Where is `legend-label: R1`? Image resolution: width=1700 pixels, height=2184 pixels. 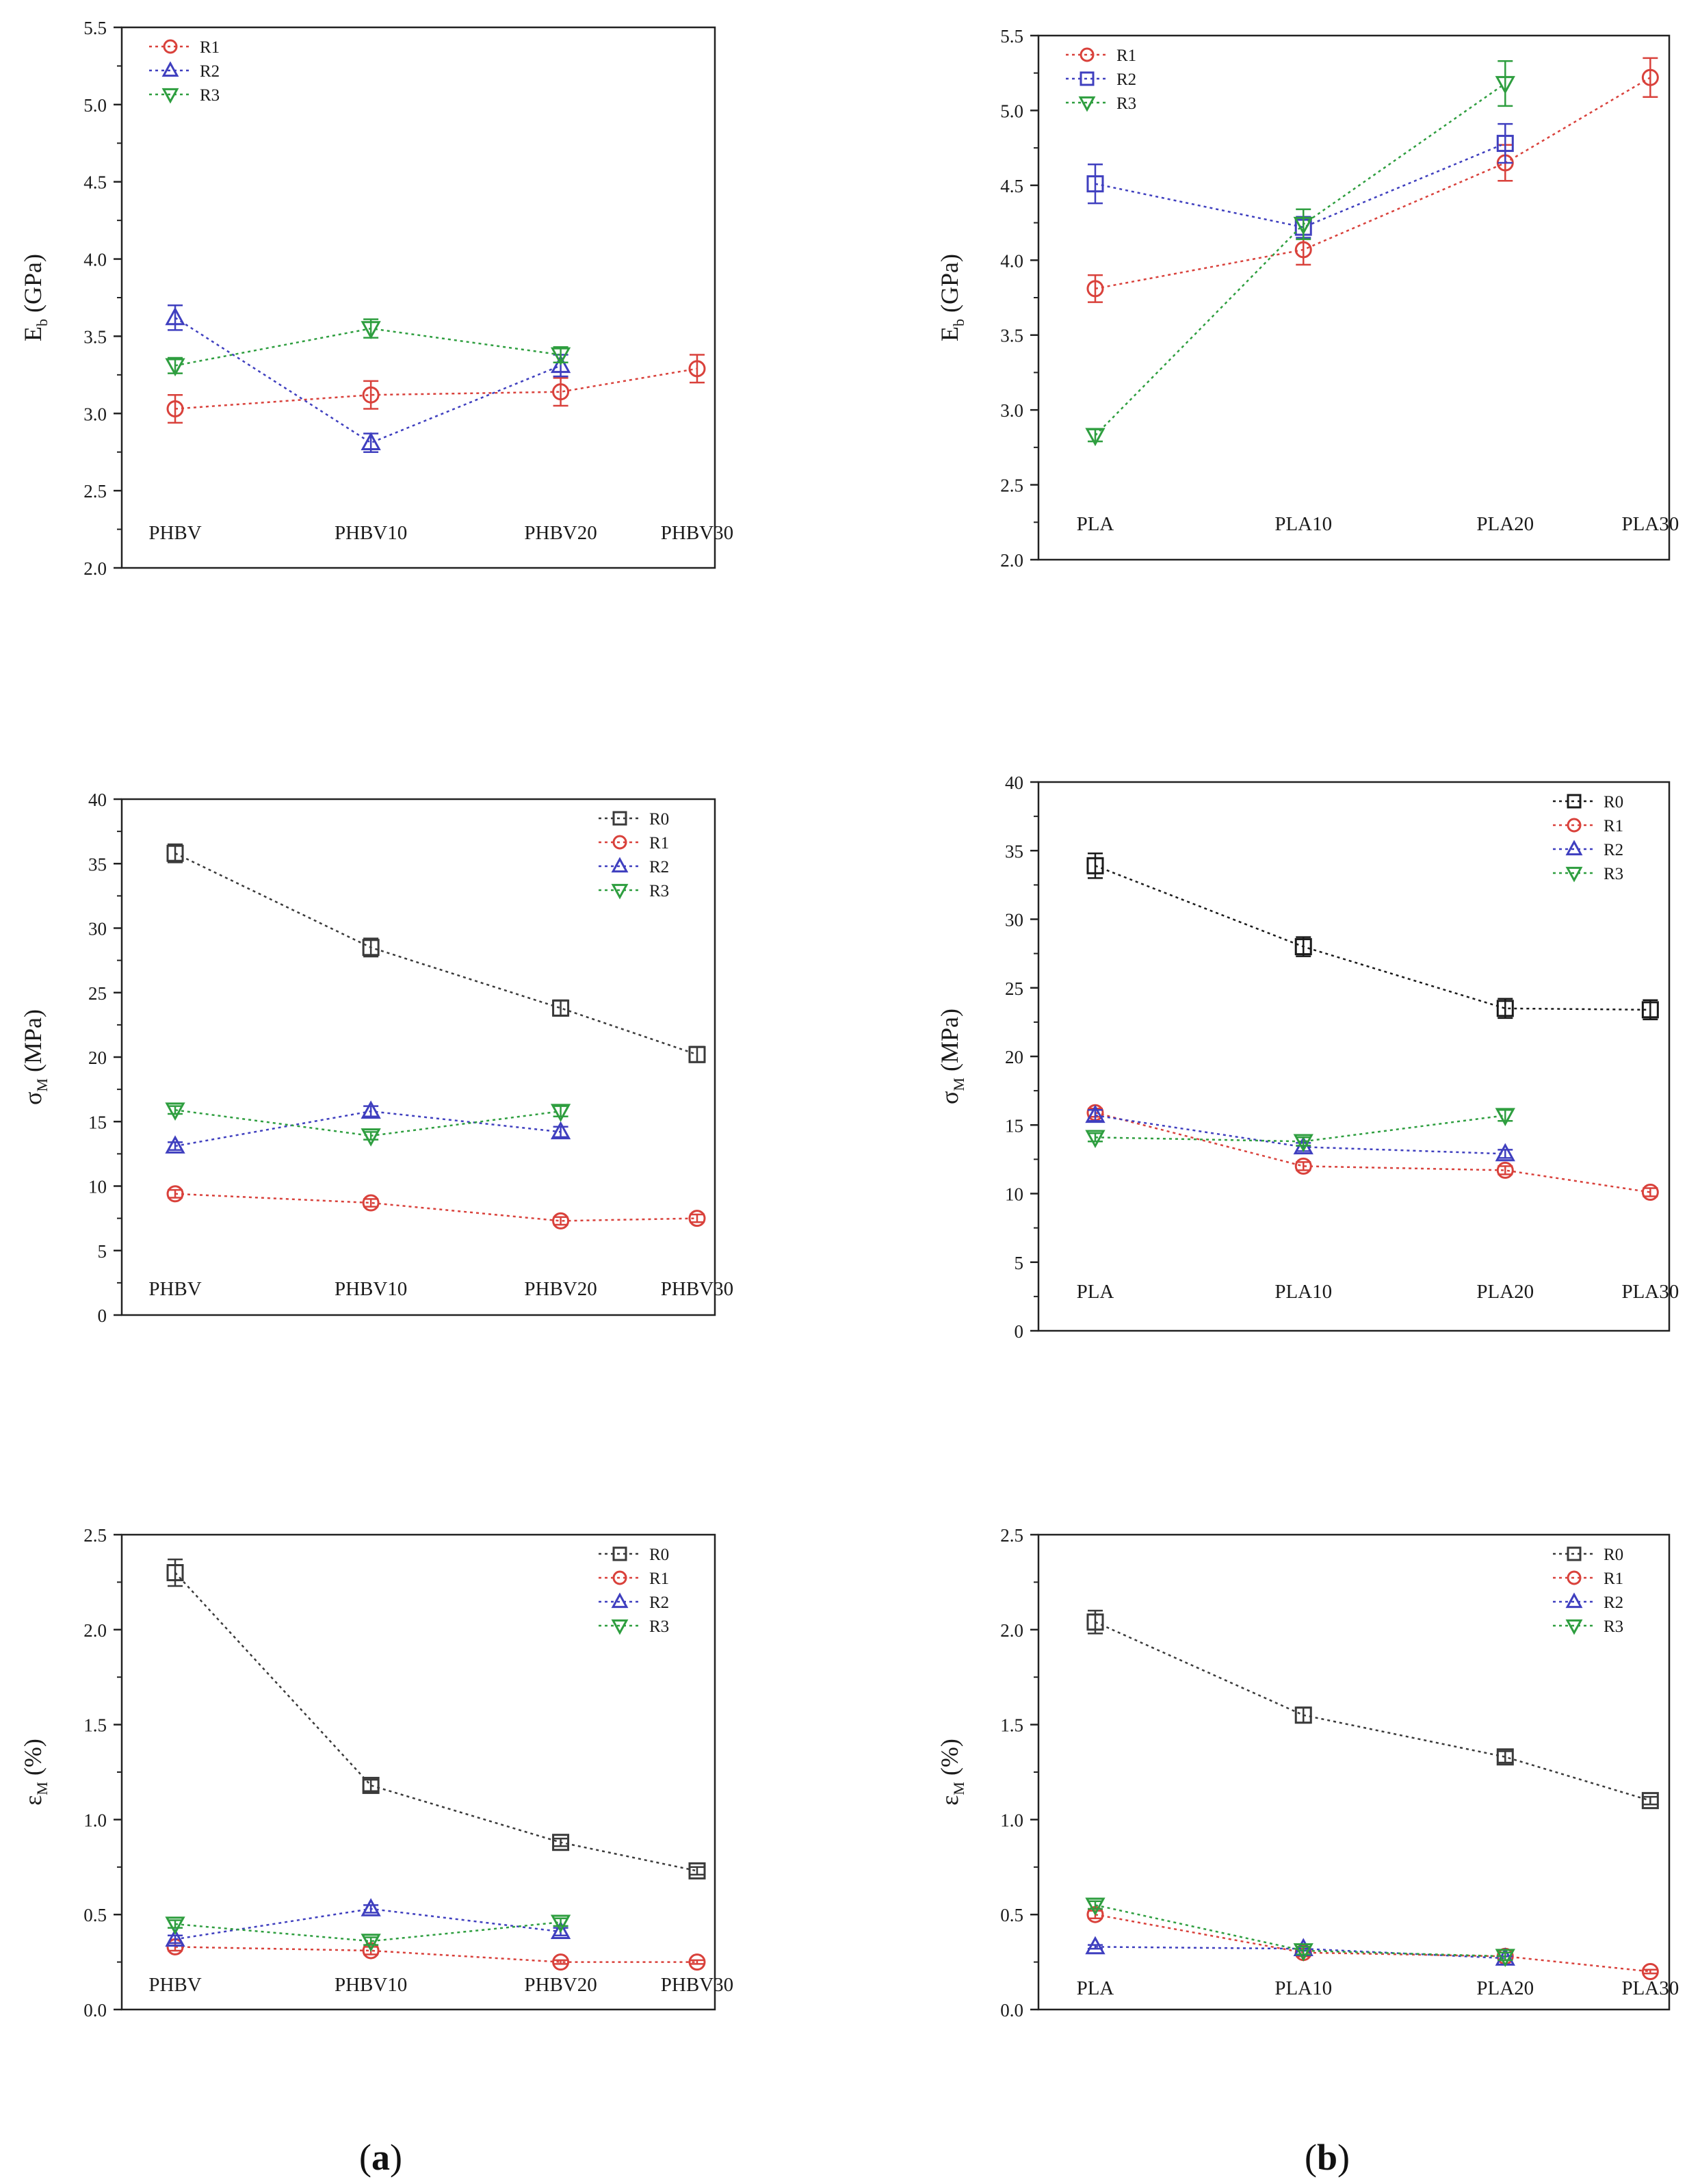
legend-label: R1 is located at coordinates (1613, 826).